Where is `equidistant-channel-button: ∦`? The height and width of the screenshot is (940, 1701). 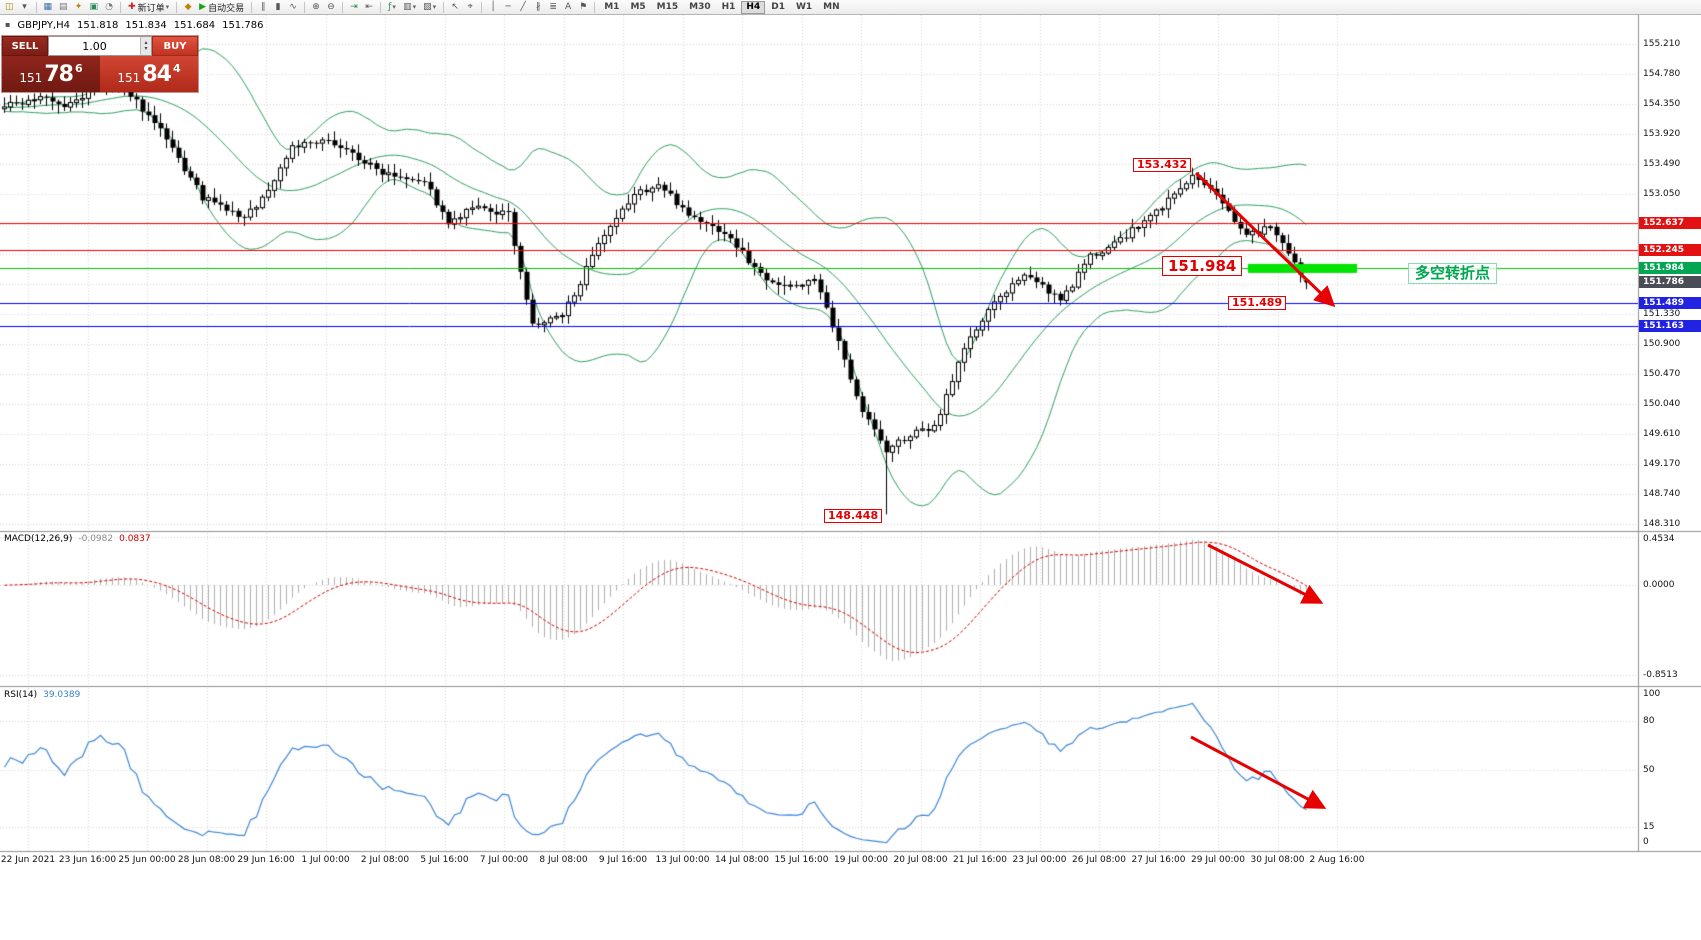 equidistant-channel-button: ∦ is located at coordinates (538, 7).